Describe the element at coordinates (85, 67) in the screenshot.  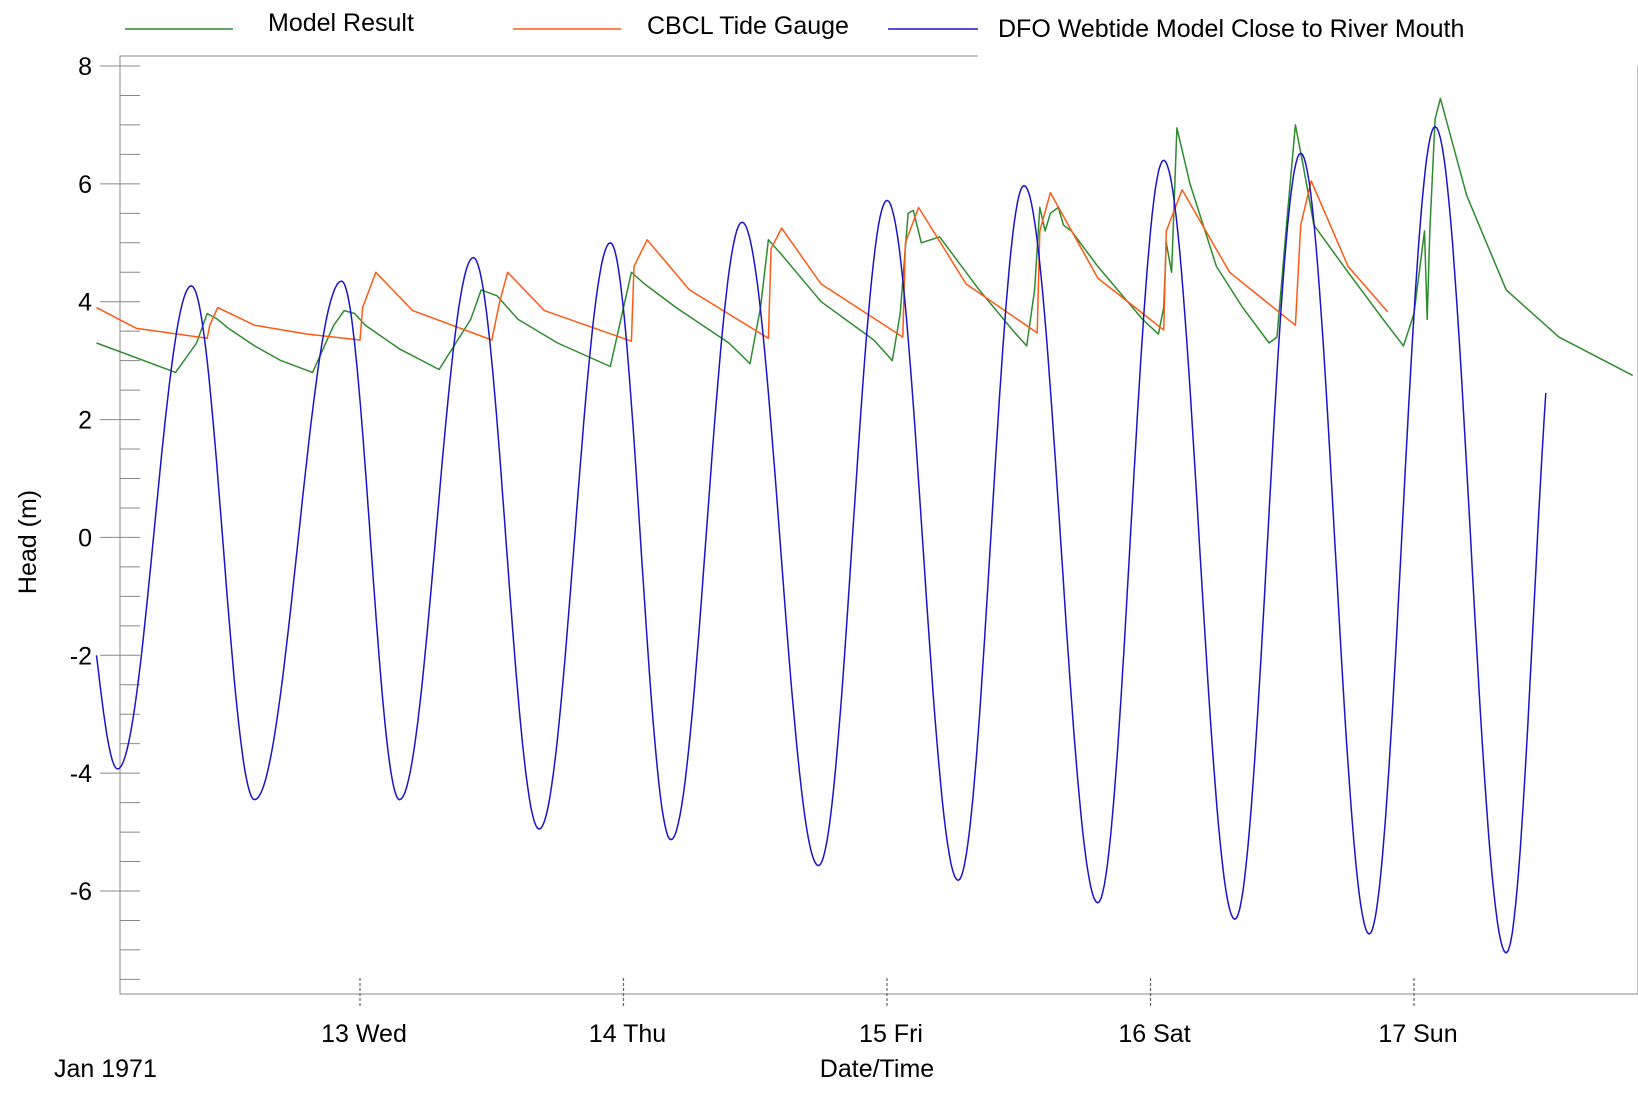
I see `y-tick-label: 8` at that location.